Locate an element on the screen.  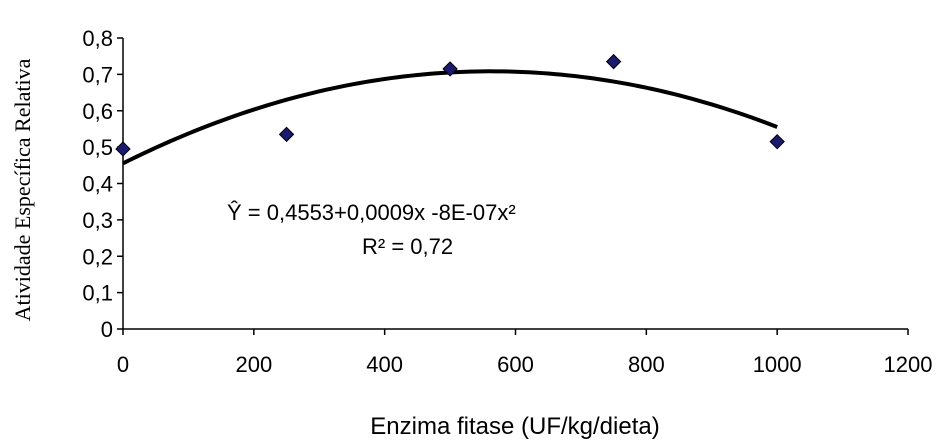
x-tick-label: 600 is located at coordinates (515, 364).